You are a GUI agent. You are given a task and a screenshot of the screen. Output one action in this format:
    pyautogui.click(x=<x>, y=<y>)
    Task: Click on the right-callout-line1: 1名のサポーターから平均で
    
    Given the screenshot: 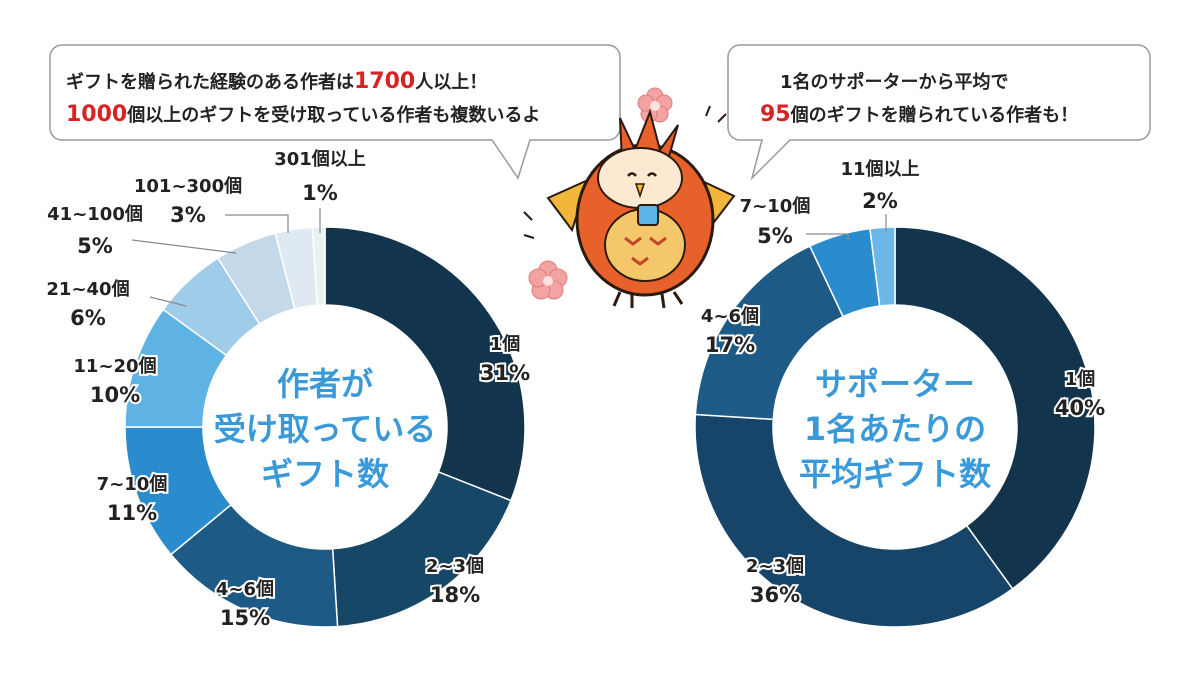 What is the action you would take?
    pyautogui.click(x=894, y=82)
    